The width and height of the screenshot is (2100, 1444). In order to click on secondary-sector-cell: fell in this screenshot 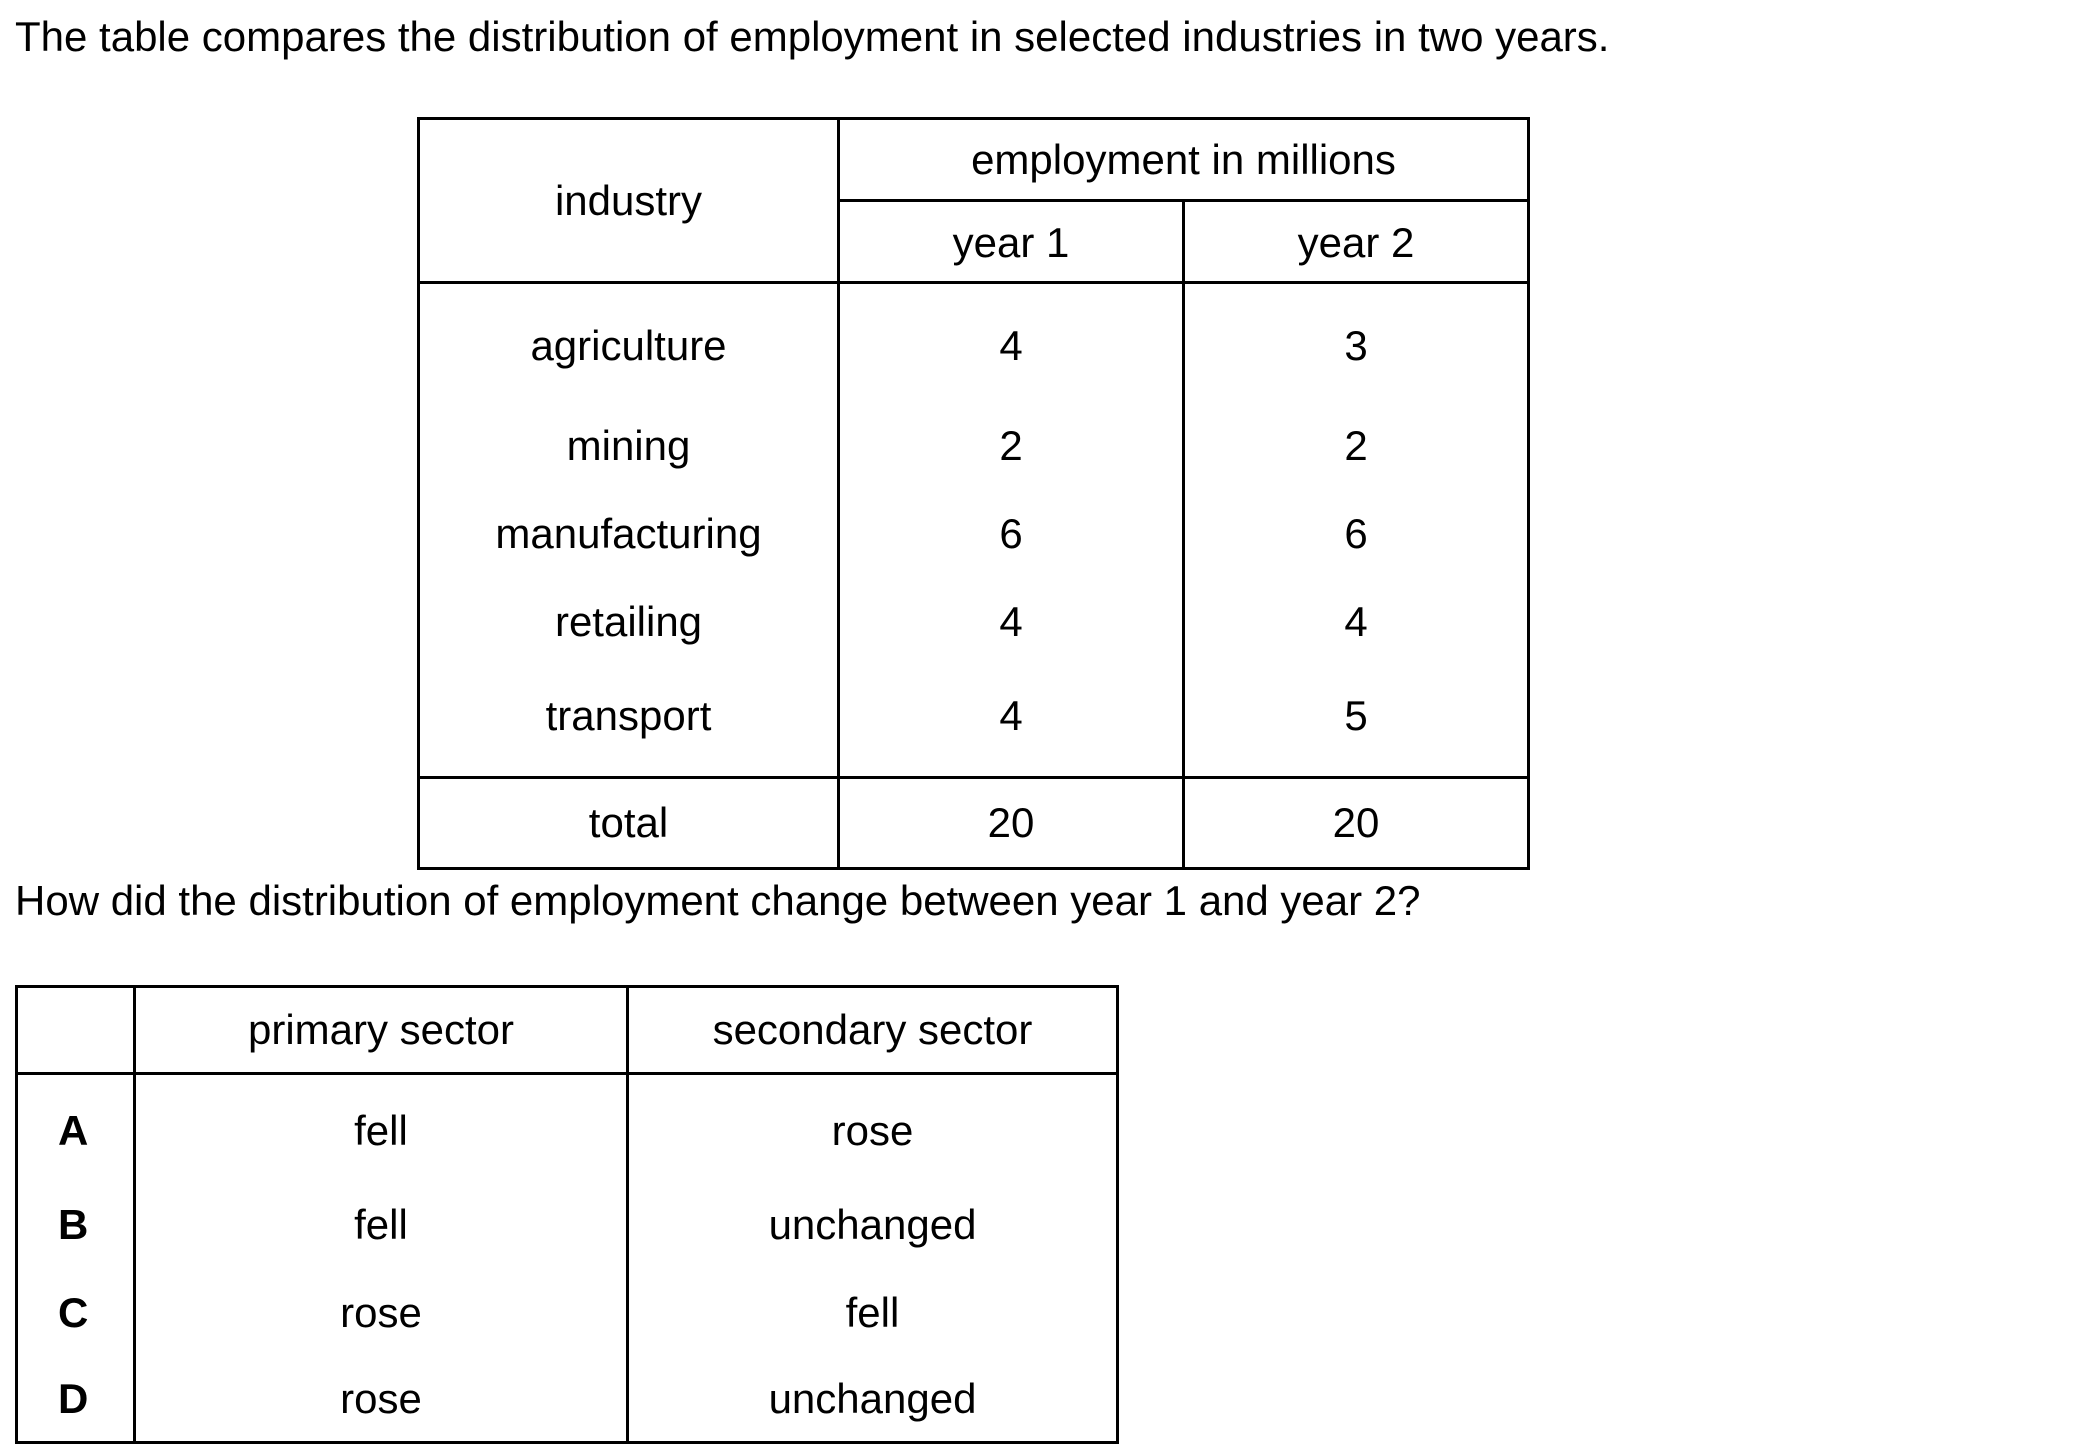, I will do `click(872, 1313)`.